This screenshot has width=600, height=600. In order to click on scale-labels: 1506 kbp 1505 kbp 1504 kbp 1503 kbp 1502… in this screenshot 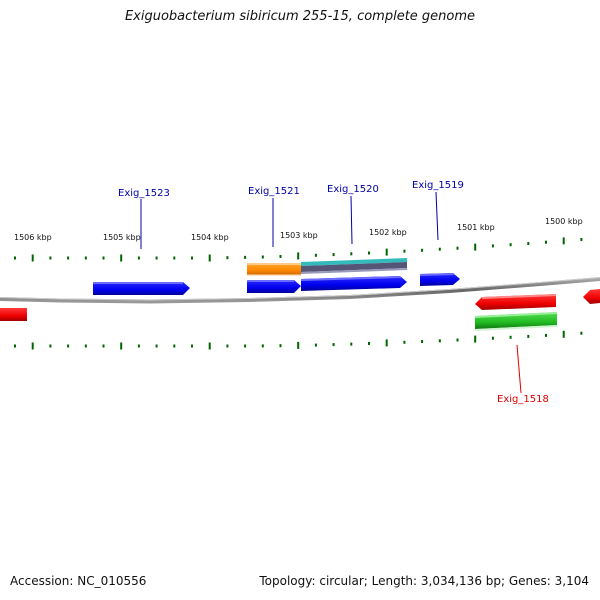, I will do `click(298, 229)`.